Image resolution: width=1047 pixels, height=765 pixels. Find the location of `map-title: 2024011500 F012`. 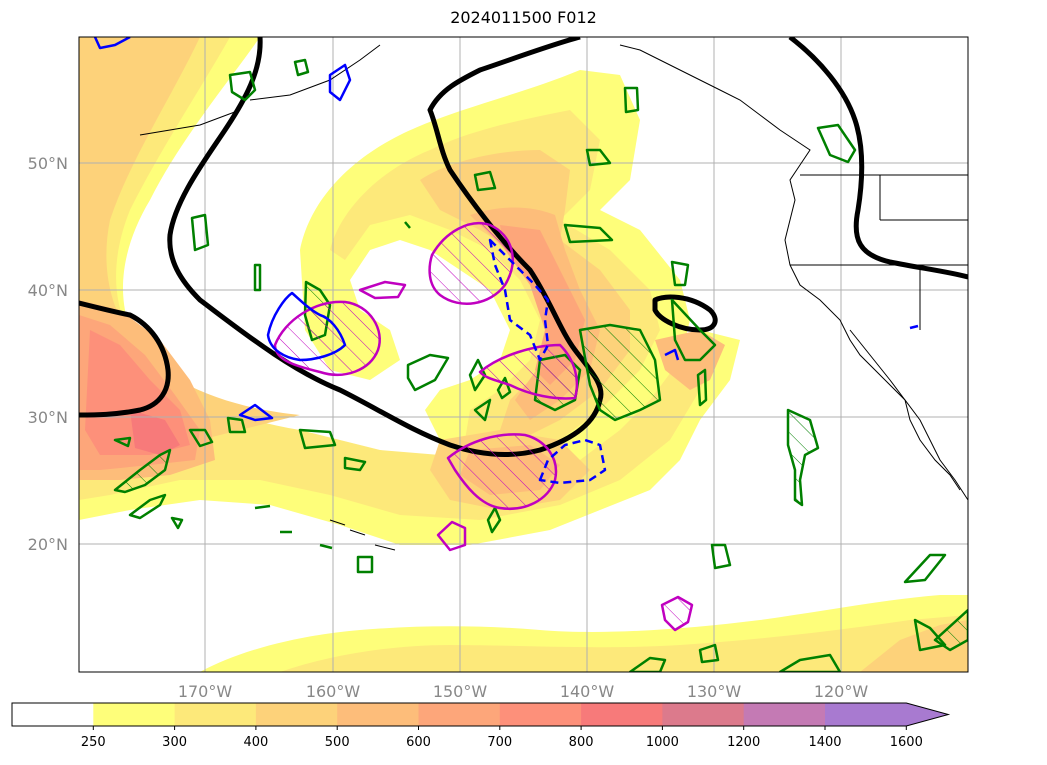

map-title: 2024011500 F012 is located at coordinates (523, 17).